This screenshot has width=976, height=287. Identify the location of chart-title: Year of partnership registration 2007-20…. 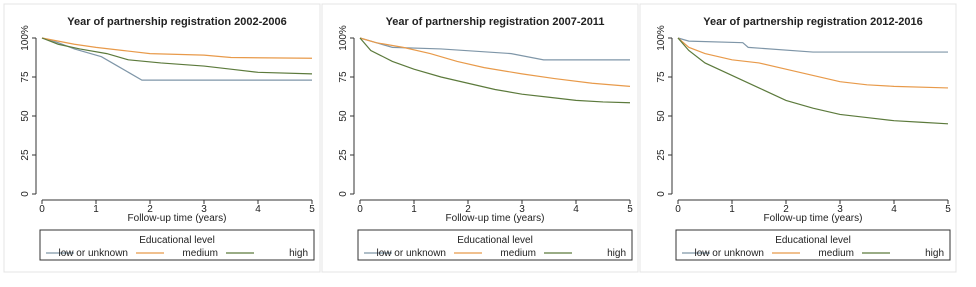
(495, 22).